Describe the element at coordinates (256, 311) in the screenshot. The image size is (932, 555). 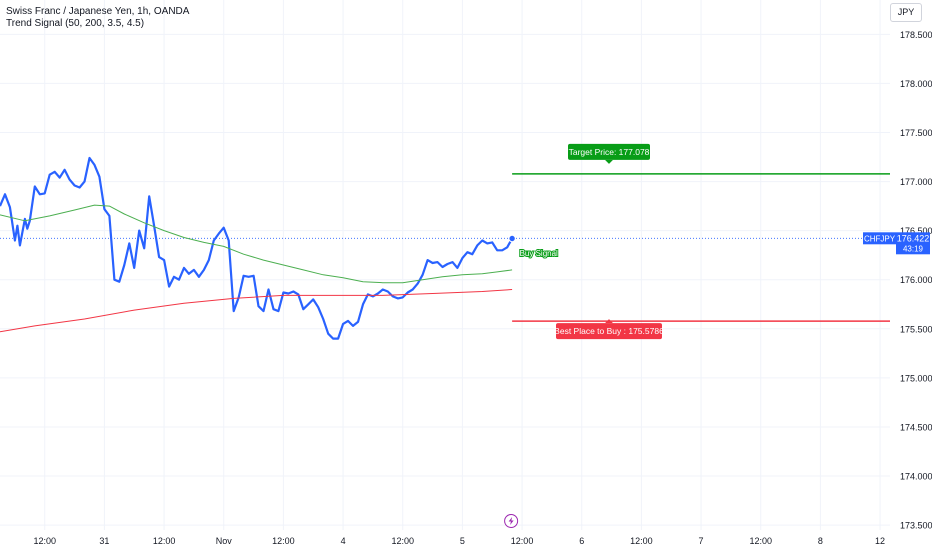
I see `series-line-ma_slow` at that location.